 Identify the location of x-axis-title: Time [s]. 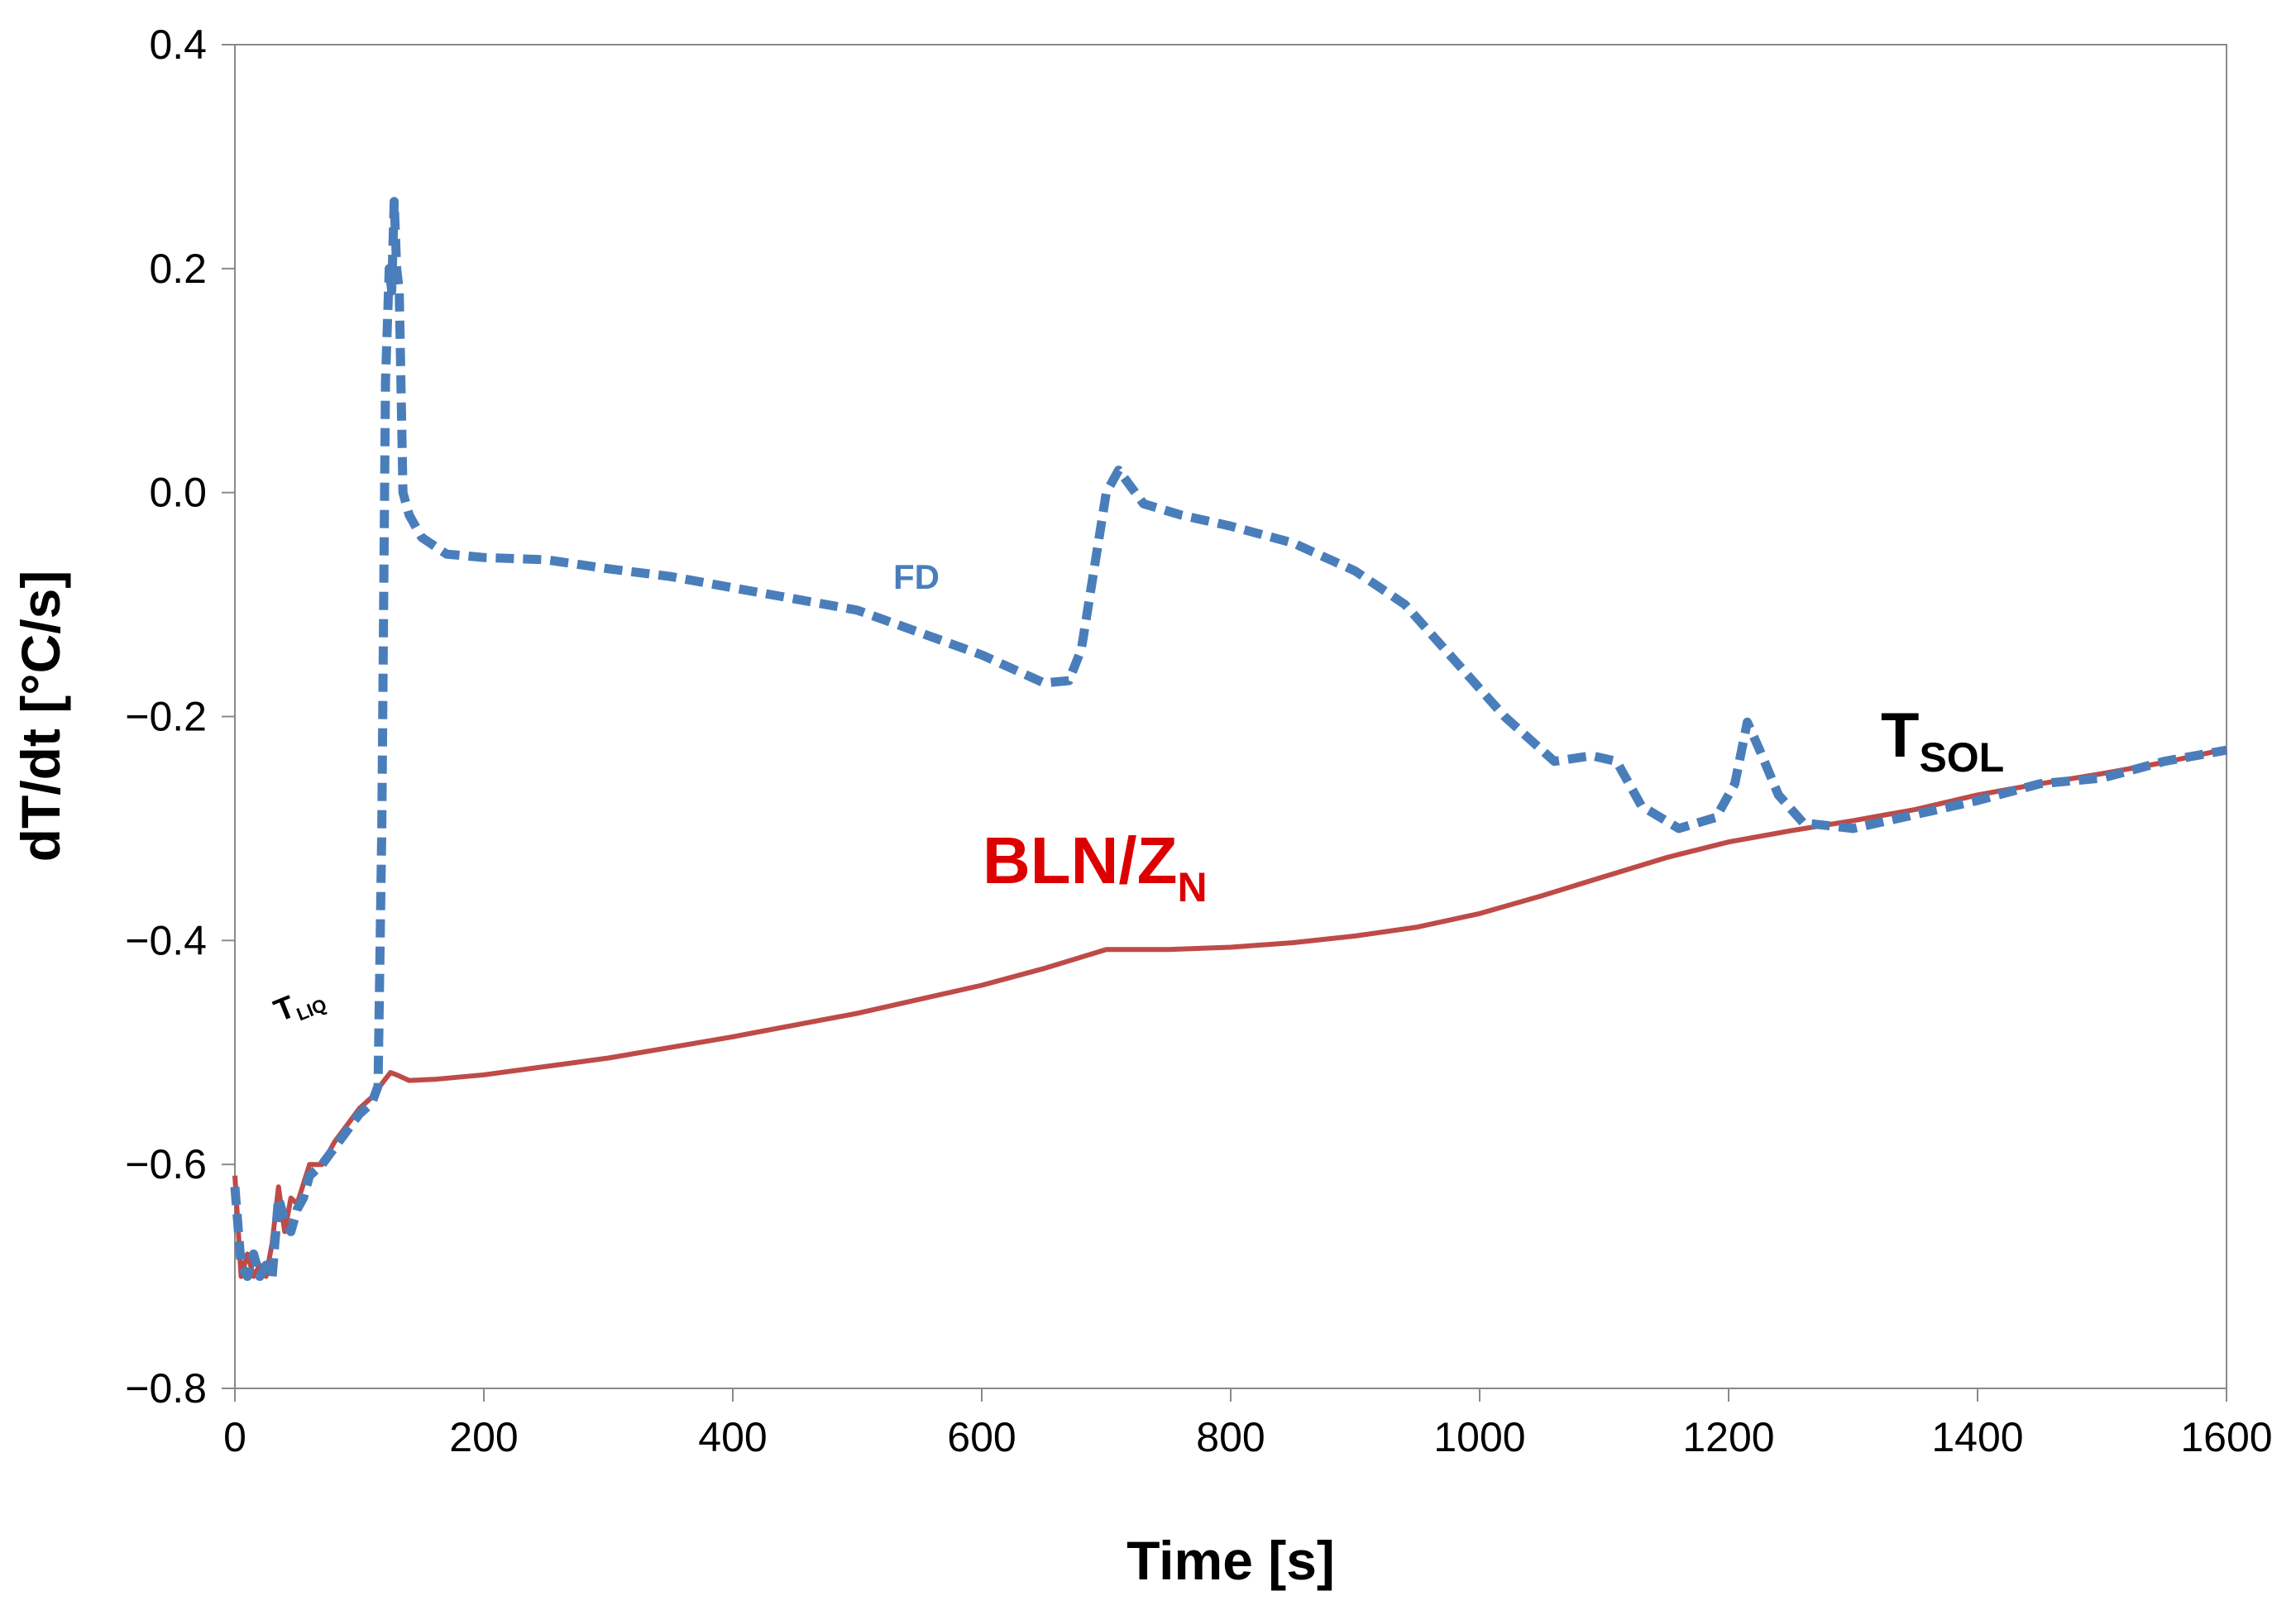
(1230, 1560).